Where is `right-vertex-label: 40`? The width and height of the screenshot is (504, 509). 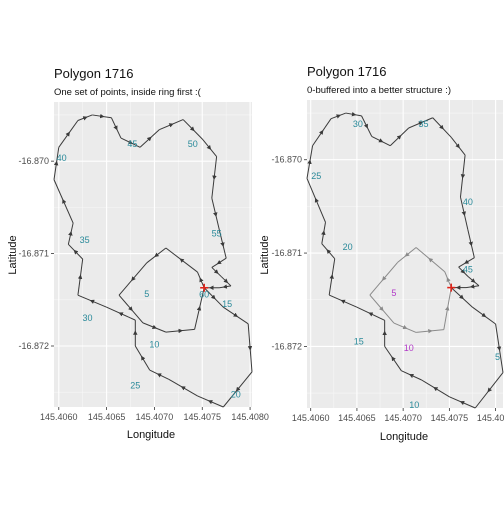 right-vertex-label: 40 is located at coordinates (468, 202).